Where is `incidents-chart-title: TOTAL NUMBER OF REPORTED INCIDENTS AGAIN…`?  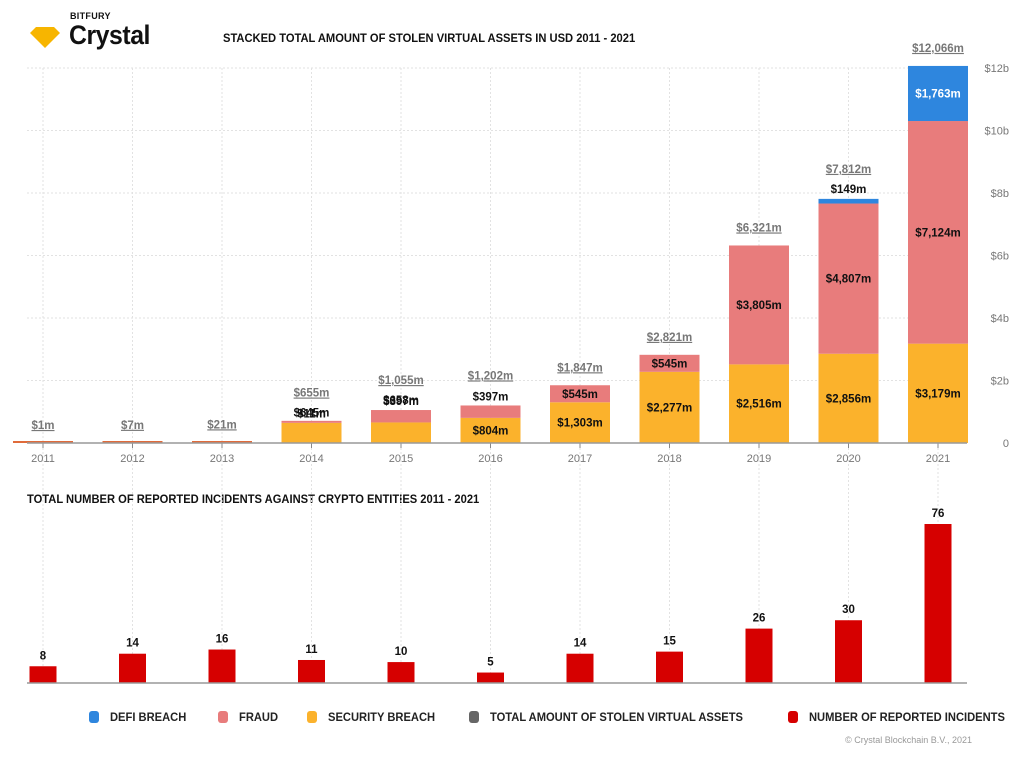 incidents-chart-title: TOTAL NUMBER OF REPORTED INCIDENTS AGAIN… is located at coordinates (253, 499).